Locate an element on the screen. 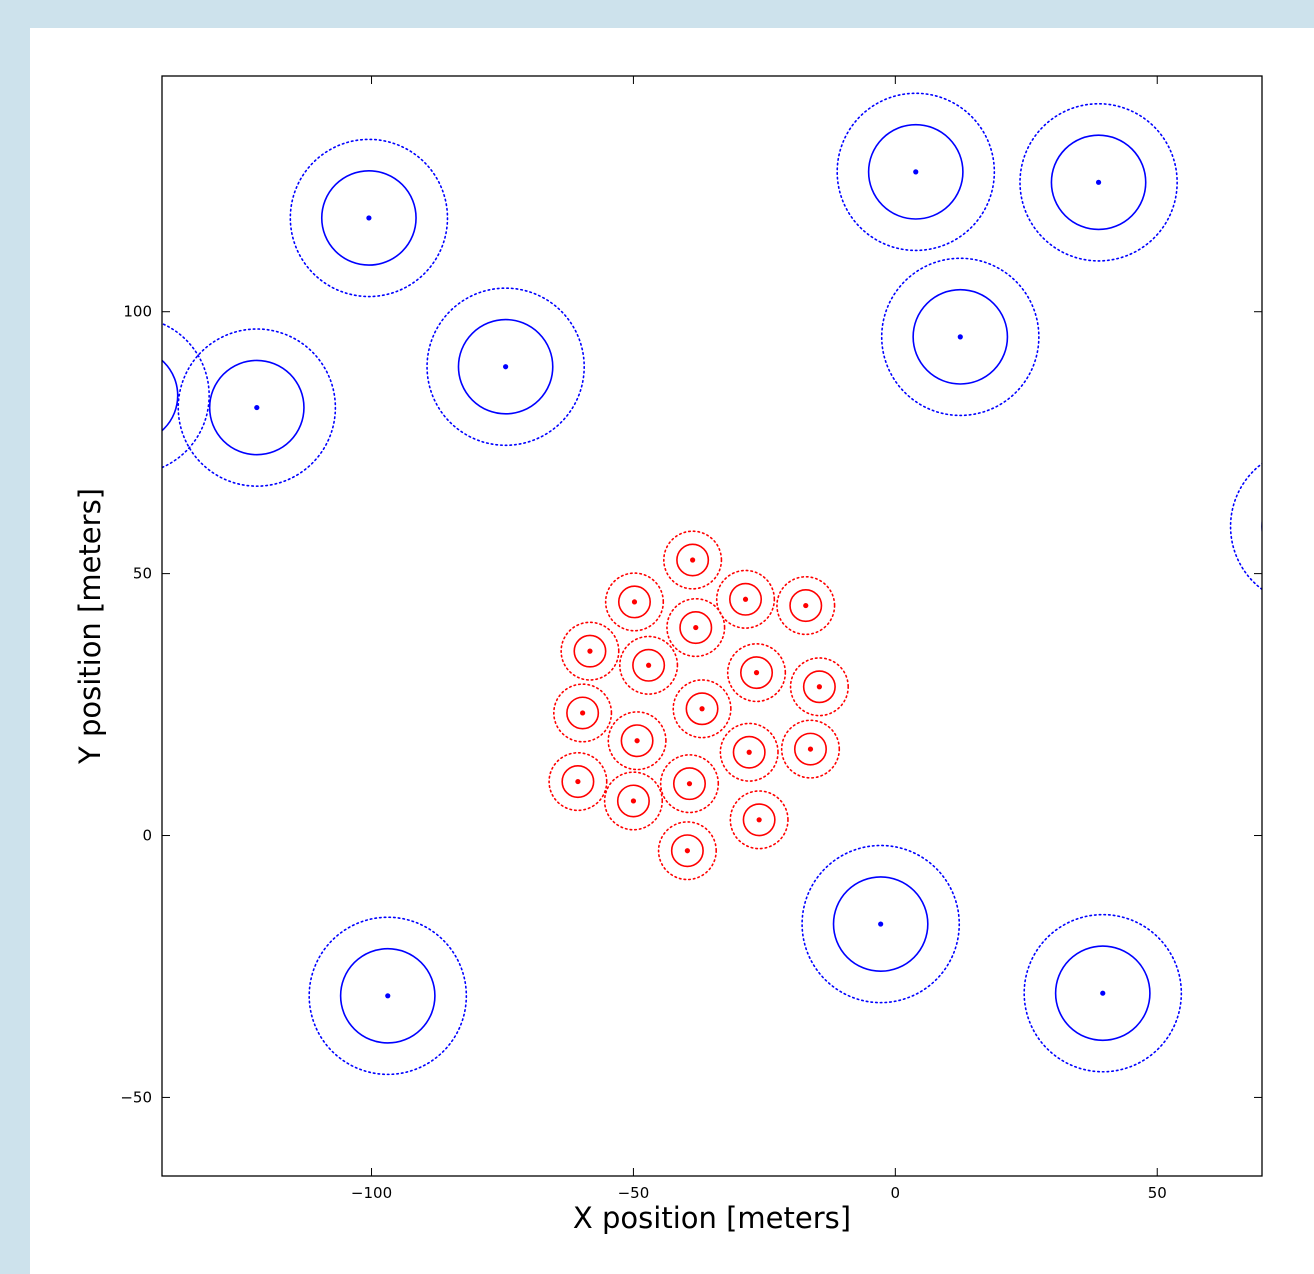  y-tick-label: 50 is located at coordinates (142, 574).